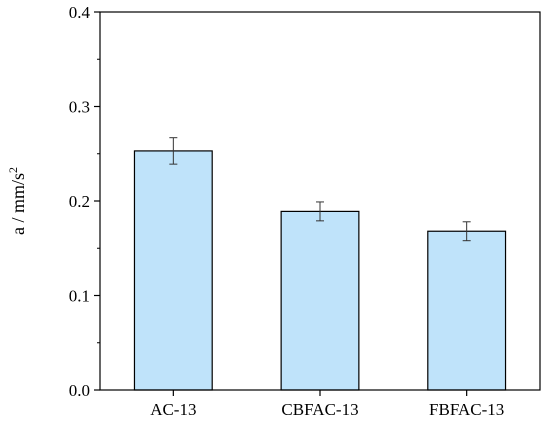 The width and height of the screenshot is (550, 425). Describe the element at coordinates (79, 201) in the screenshot. I see `y-tick-label: 0.2` at that location.